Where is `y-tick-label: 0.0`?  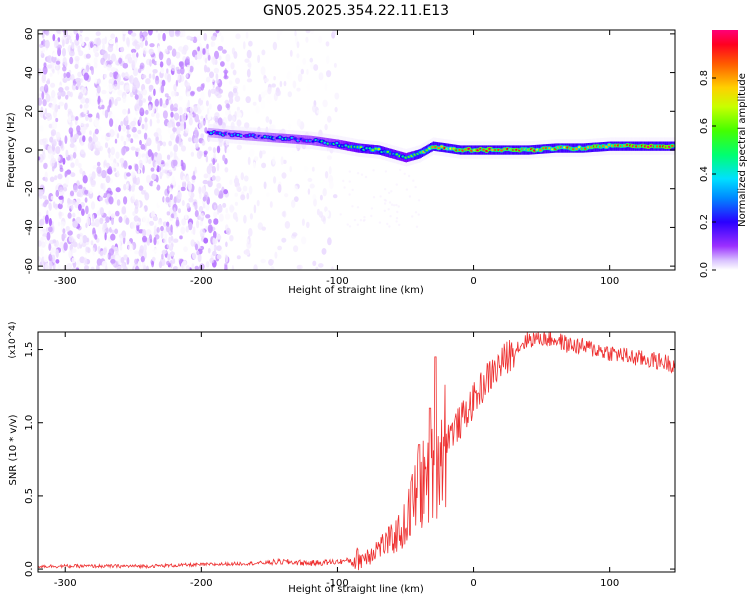 y-tick-label: 0.0 is located at coordinates (29, 569).